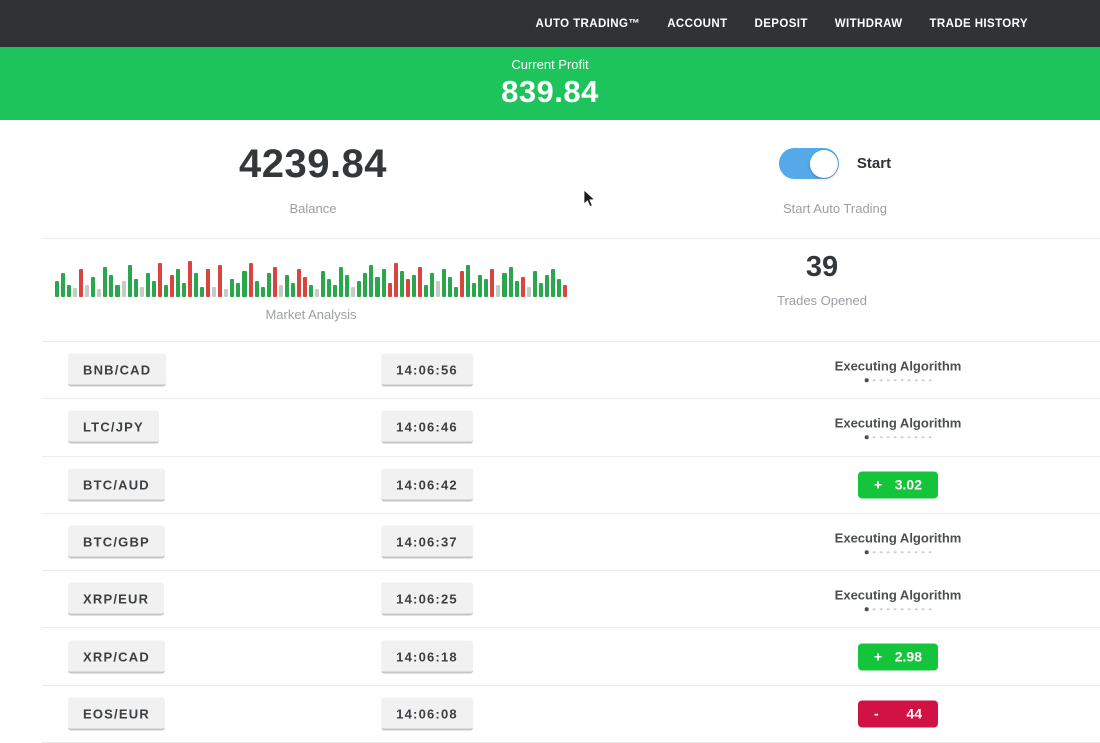  What do you see at coordinates (550, 714) in the screenshot?
I see `table-row: EOS/EUR 14:06:08 - 44` at bounding box center [550, 714].